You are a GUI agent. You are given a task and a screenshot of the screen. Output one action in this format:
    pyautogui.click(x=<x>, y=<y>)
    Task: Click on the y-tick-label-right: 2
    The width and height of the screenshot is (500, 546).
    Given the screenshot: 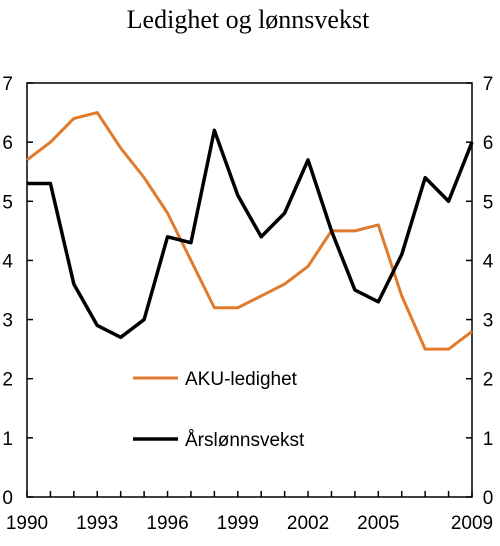 What is the action you would take?
    pyautogui.click(x=488, y=380)
    